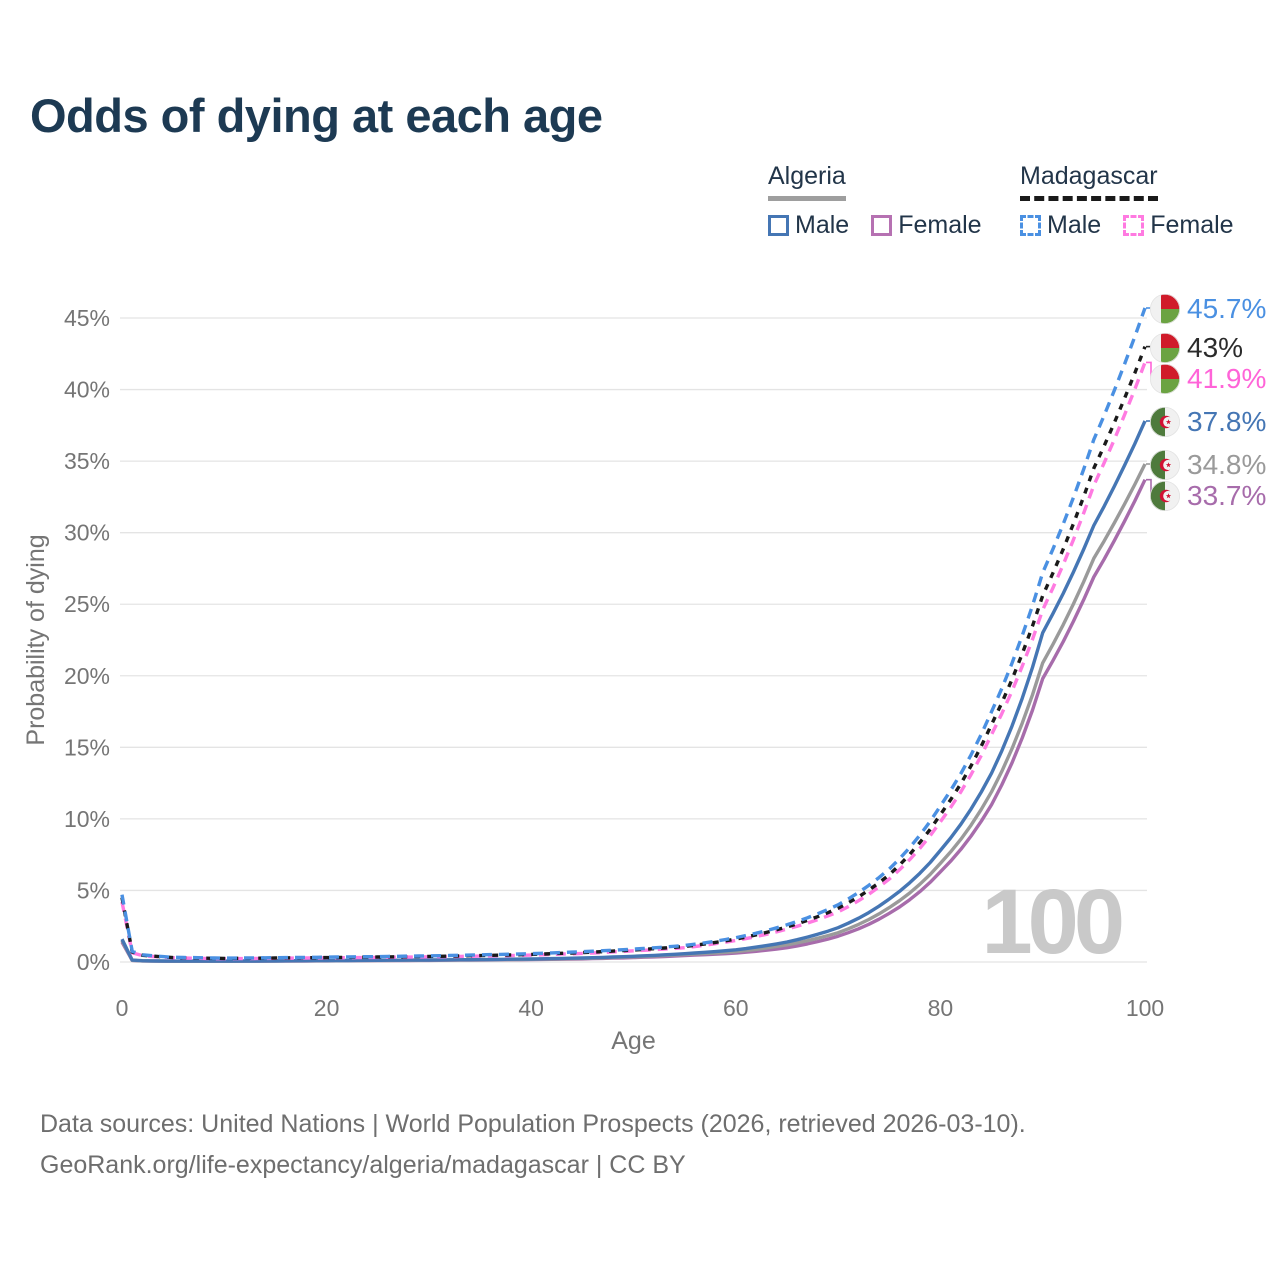 The height and width of the screenshot is (1280, 1280). Describe the element at coordinates (531, 1008) in the screenshot. I see `x-tick-40: 40` at that location.